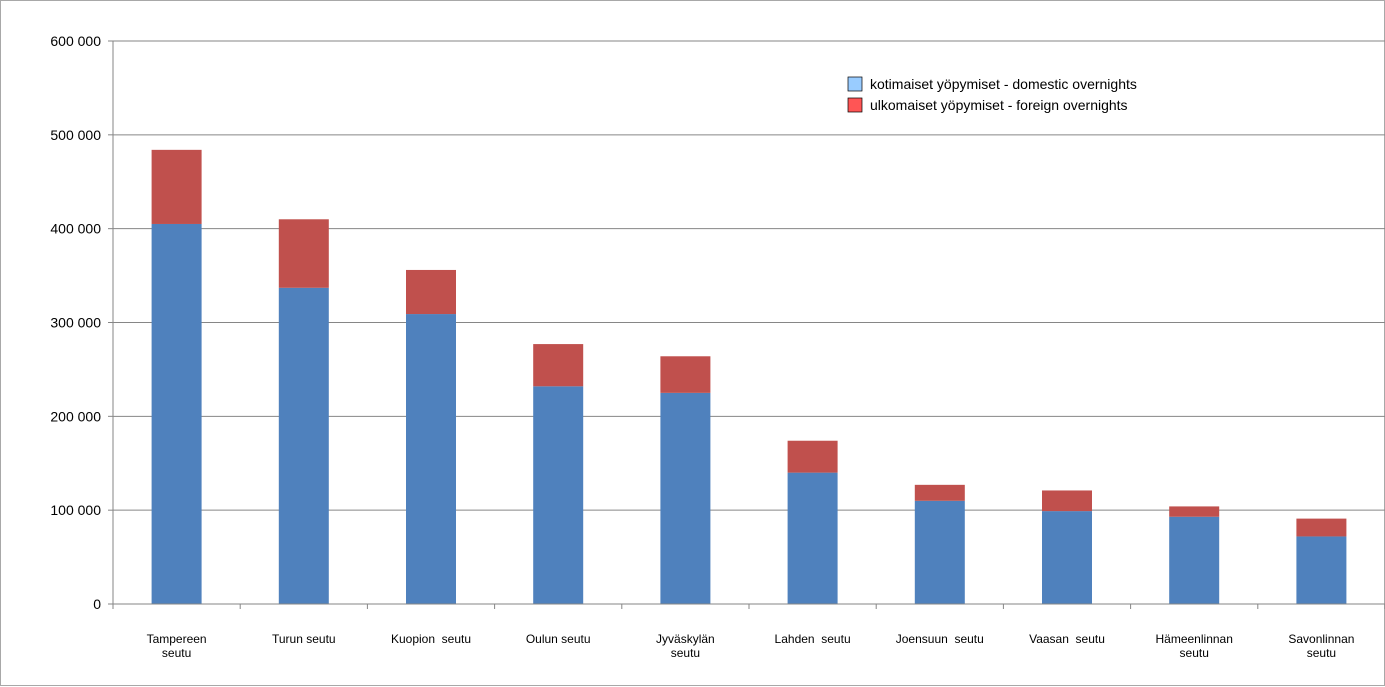 This screenshot has height=687, width=1385. What do you see at coordinates (177, 646) in the screenshot?
I see `x-category-label: Tampereen seutu` at bounding box center [177, 646].